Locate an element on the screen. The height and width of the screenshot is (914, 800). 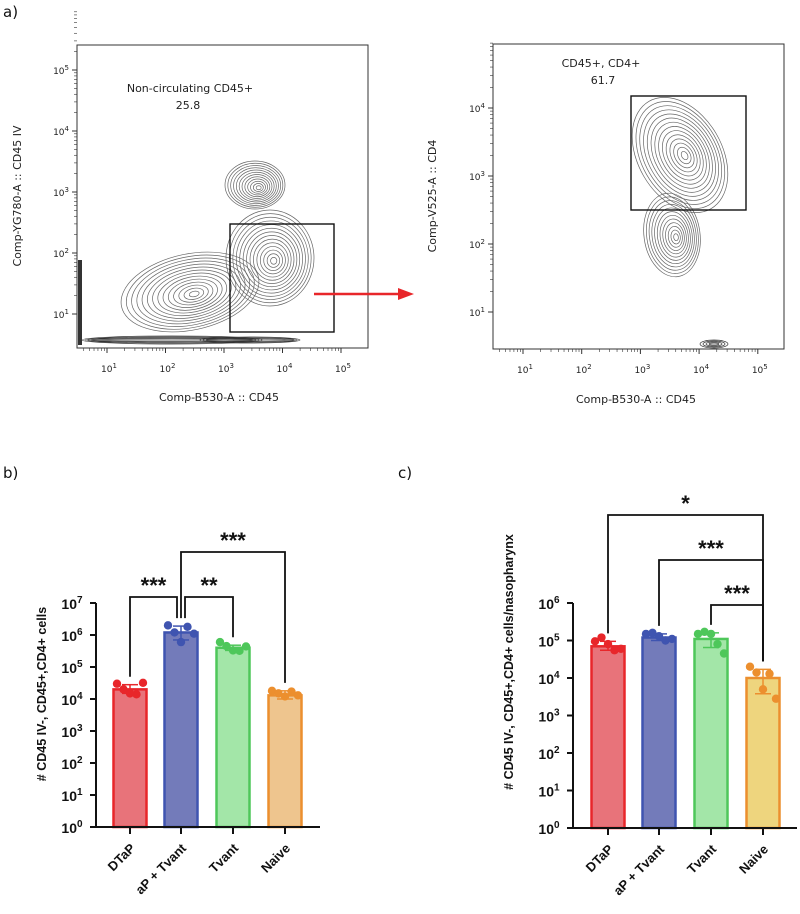
bar-ap-tvant is located at coordinates (659, 733).